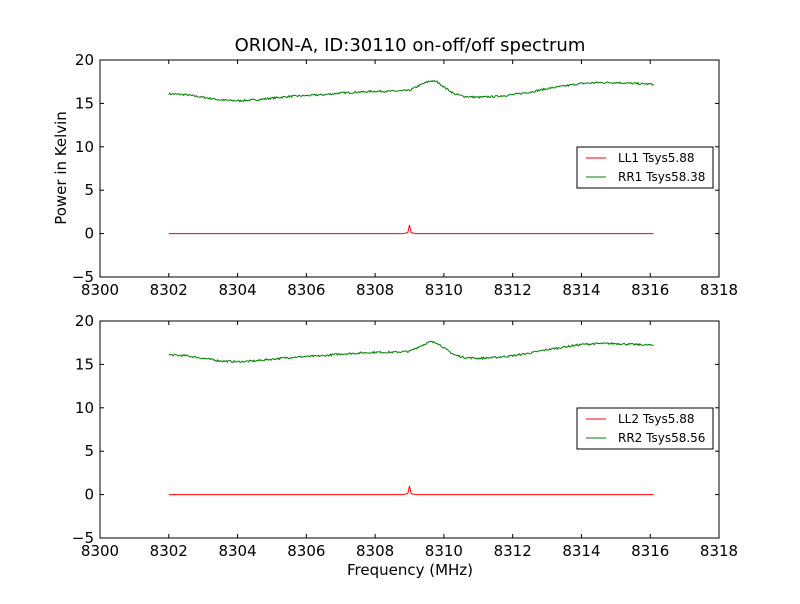  Describe the element at coordinates (410, 45) in the screenshot. I see `chart-title: ORION-A, ID:30110 on-off/off spectrum` at that location.